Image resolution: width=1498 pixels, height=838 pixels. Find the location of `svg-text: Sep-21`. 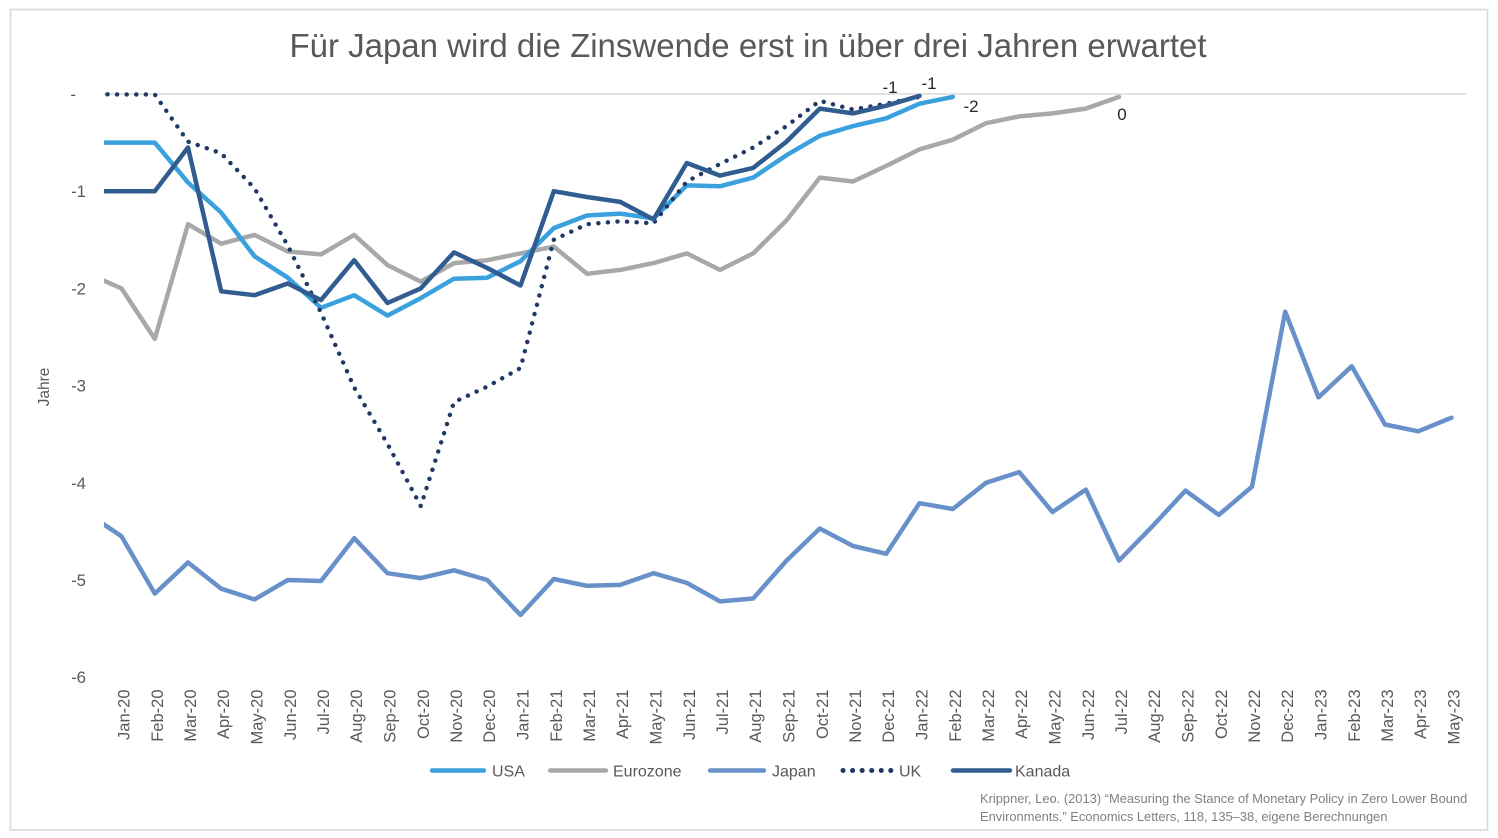

svg-text: Sep-21 is located at coordinates (790, 716).